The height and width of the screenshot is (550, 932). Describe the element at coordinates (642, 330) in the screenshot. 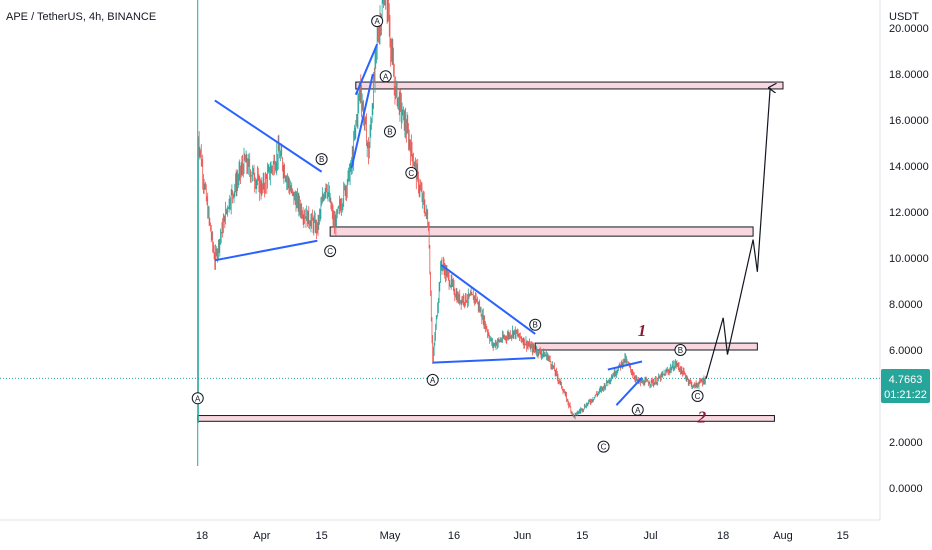

I see `count-annotation: 1` at that location.